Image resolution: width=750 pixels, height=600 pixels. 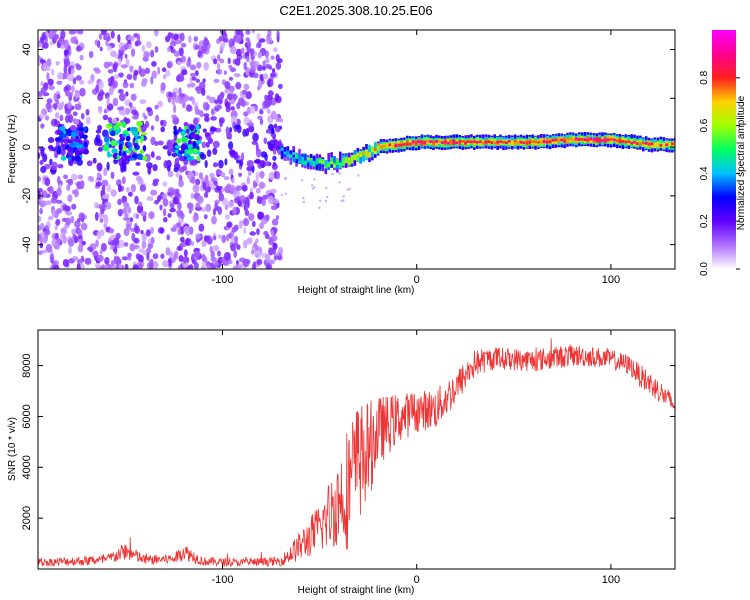 I want to click on spectrogram-ridge, so click(x=477, y=153).